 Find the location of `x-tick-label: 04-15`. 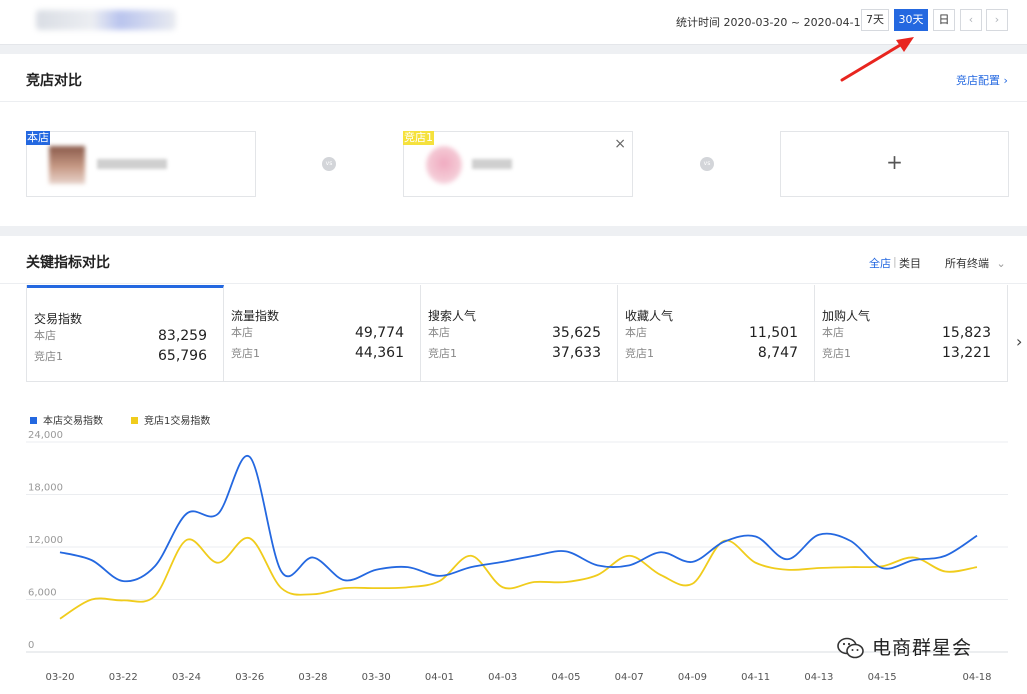

x-tick-label: 04-15 is located at coordinates (882, 677).